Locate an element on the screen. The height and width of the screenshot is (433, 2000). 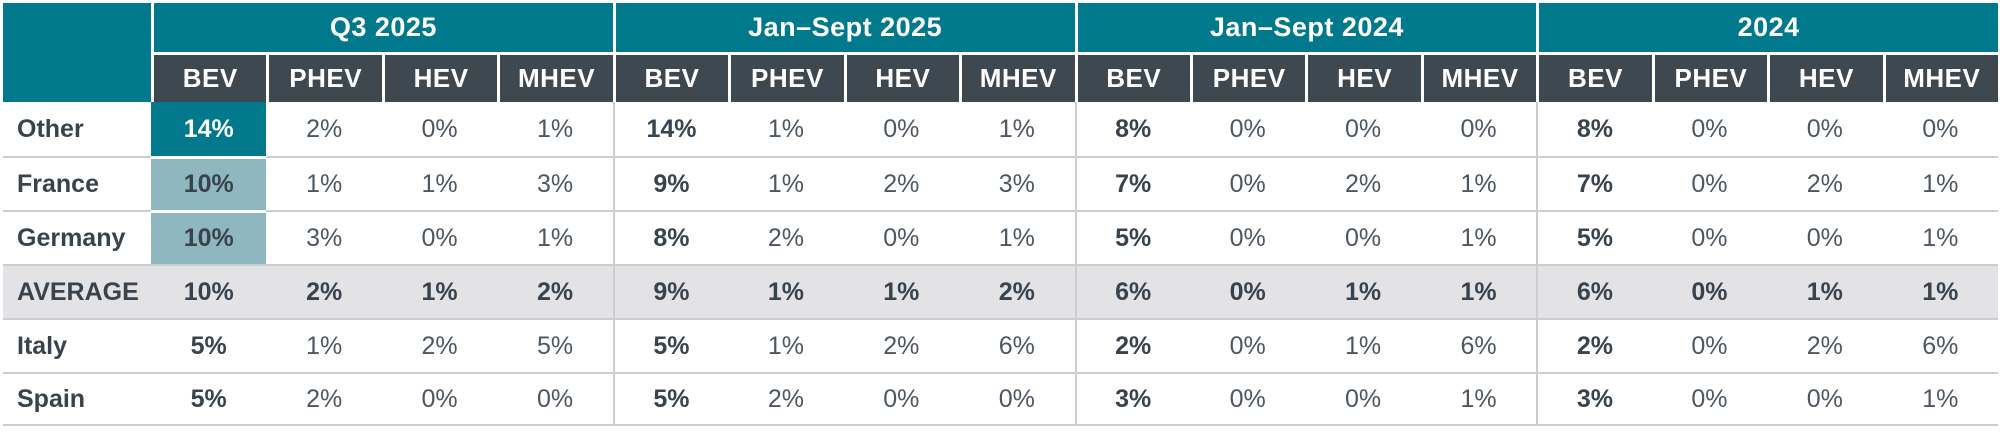
value-cell-spain-jan-sept-2024-mhev: 1% is located at coordinates (1478, 399).